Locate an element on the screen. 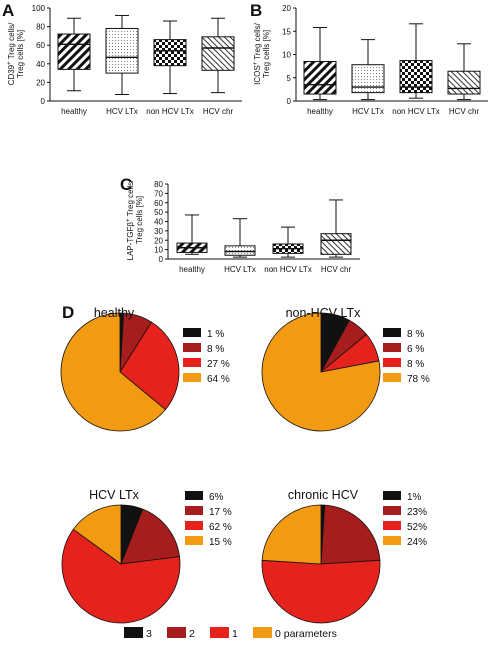 This screenshot has width=497, height=647. panel-a-category-label: healthy is located at coordinates (74, 111).